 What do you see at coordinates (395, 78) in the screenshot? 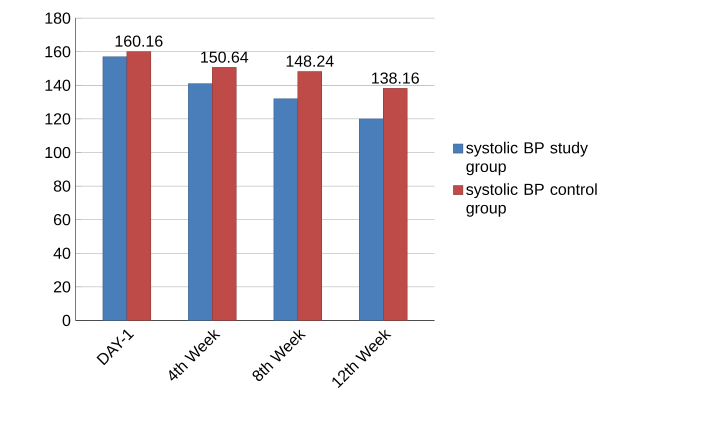
I see `data-label: 138.16` at bounding box center [395, 78].